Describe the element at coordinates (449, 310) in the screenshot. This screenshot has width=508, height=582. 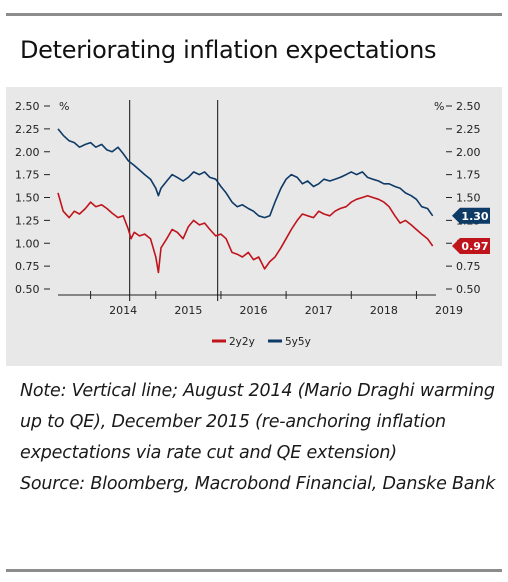
I see `x-tick-label: 2019` at that location.